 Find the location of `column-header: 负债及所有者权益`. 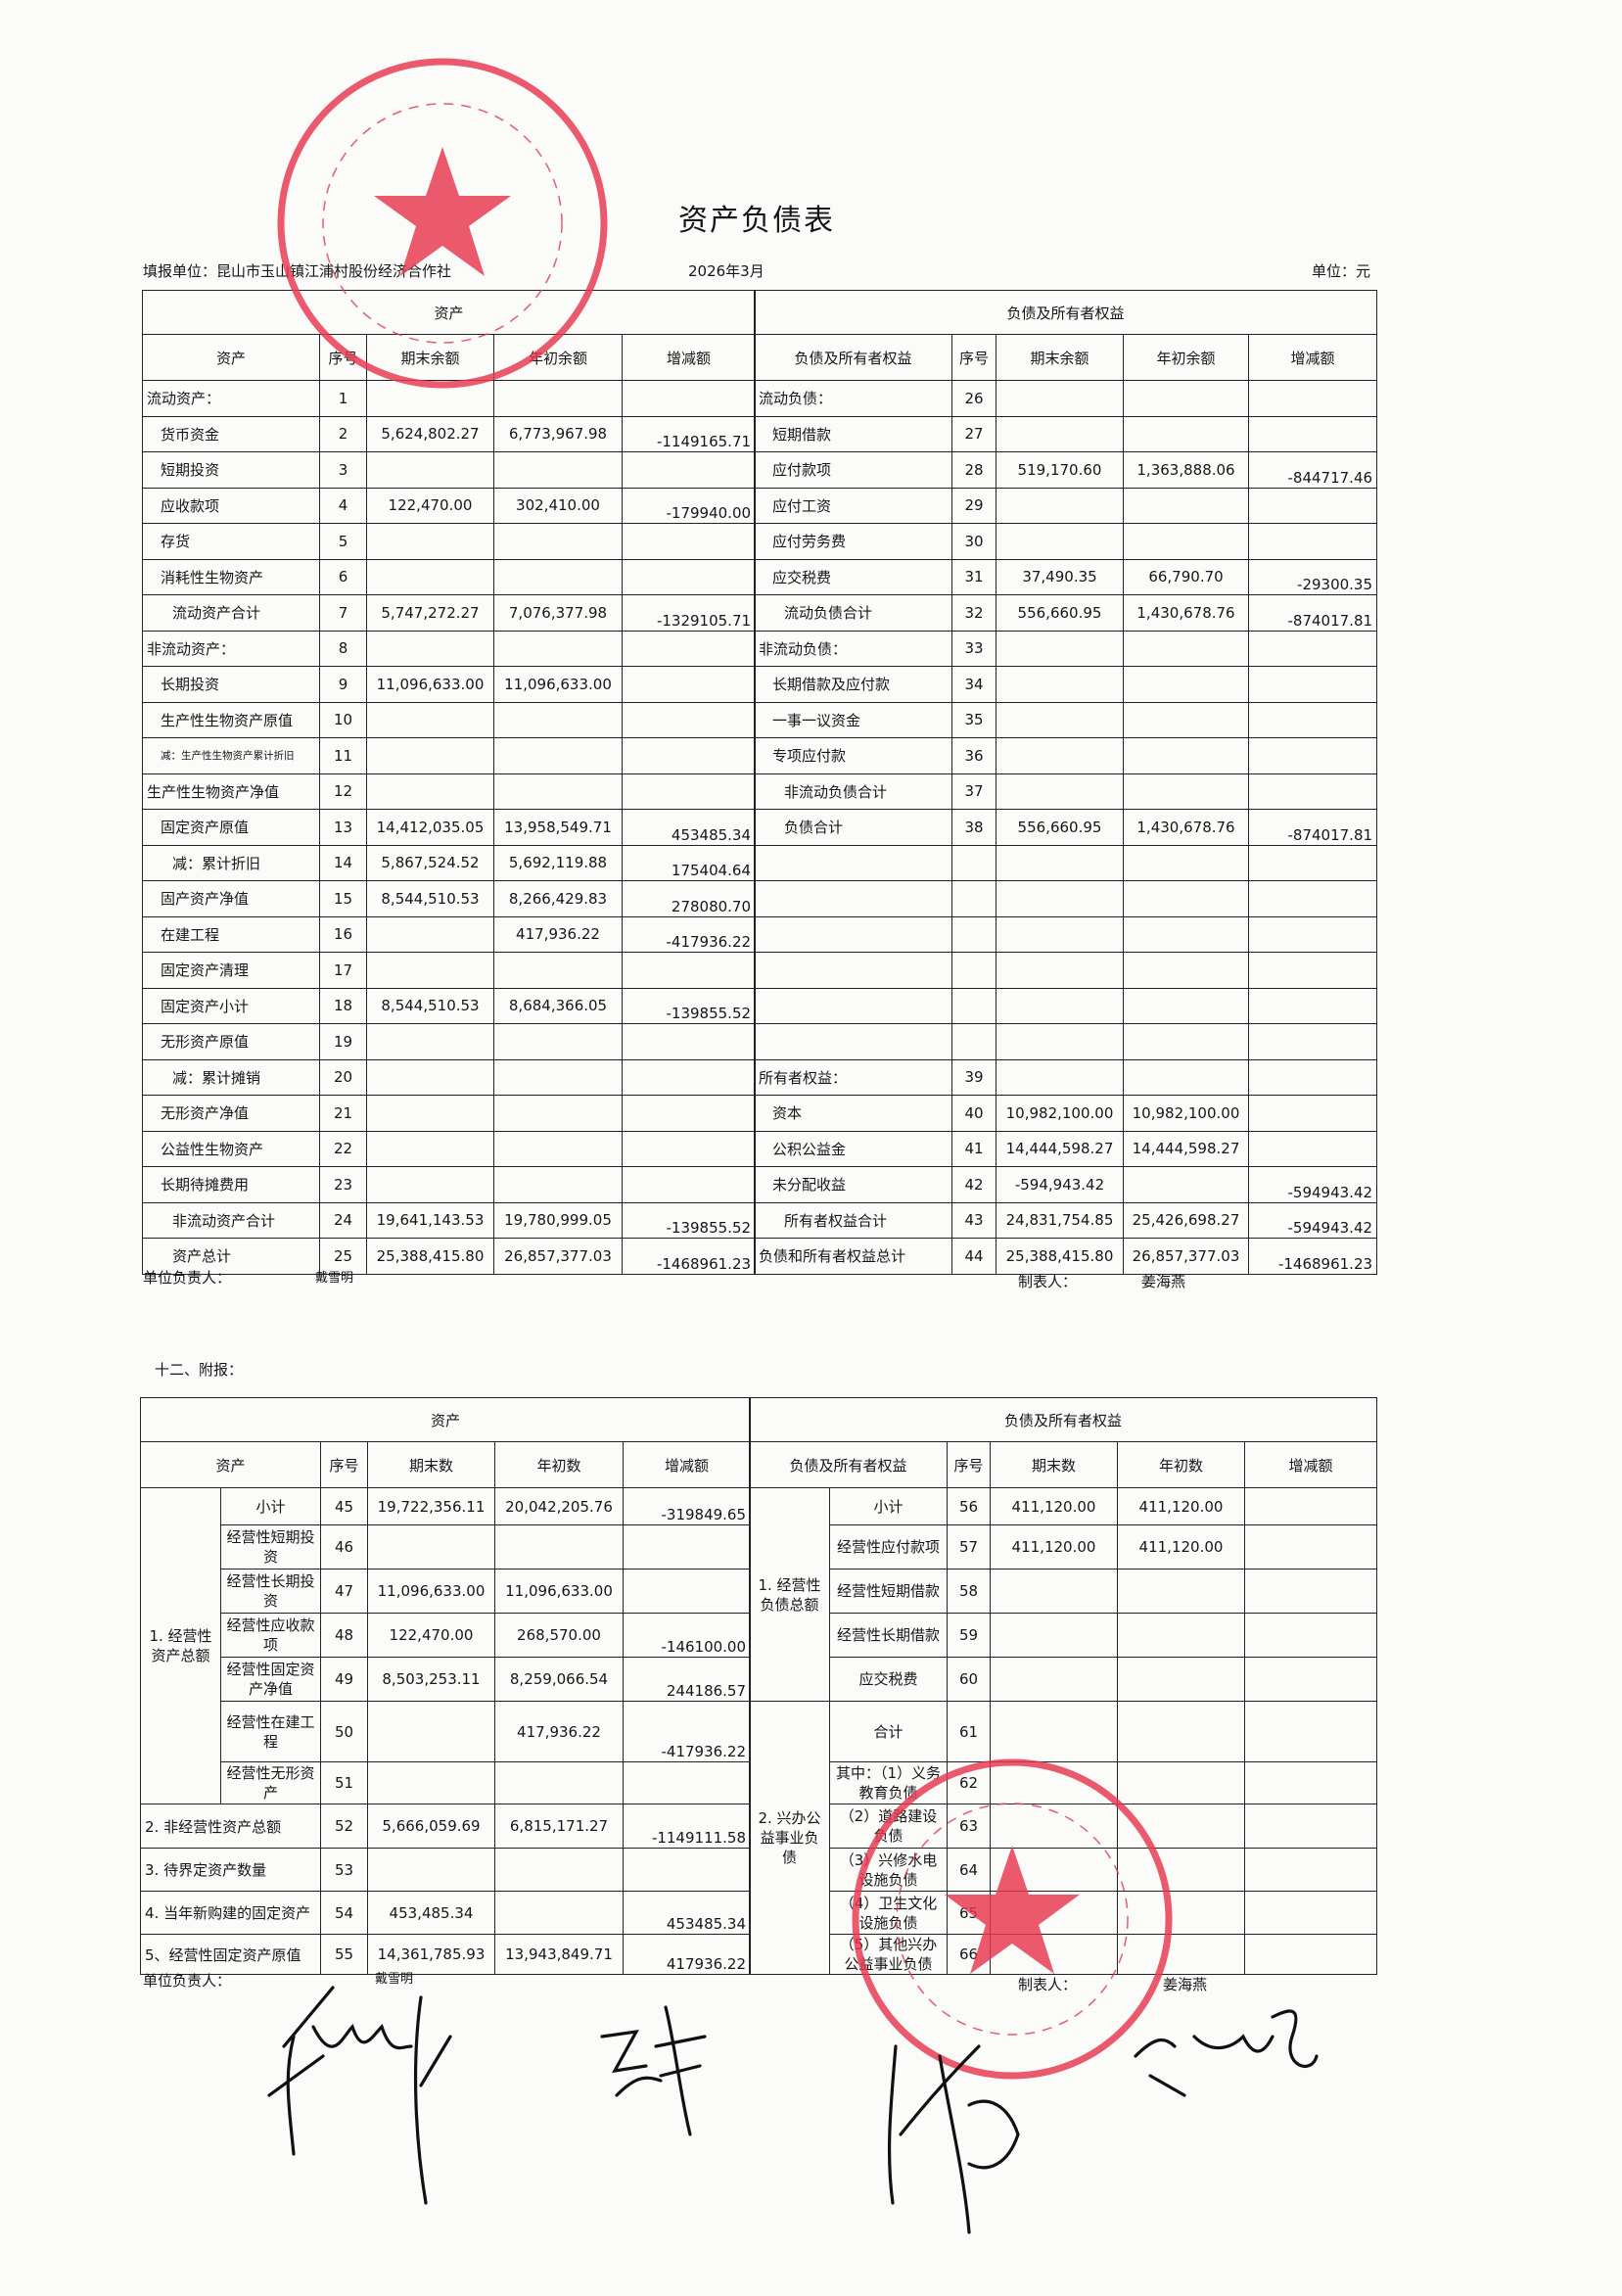

column-header: 负债及所有者权益 is located at coordinates (848, 1464).